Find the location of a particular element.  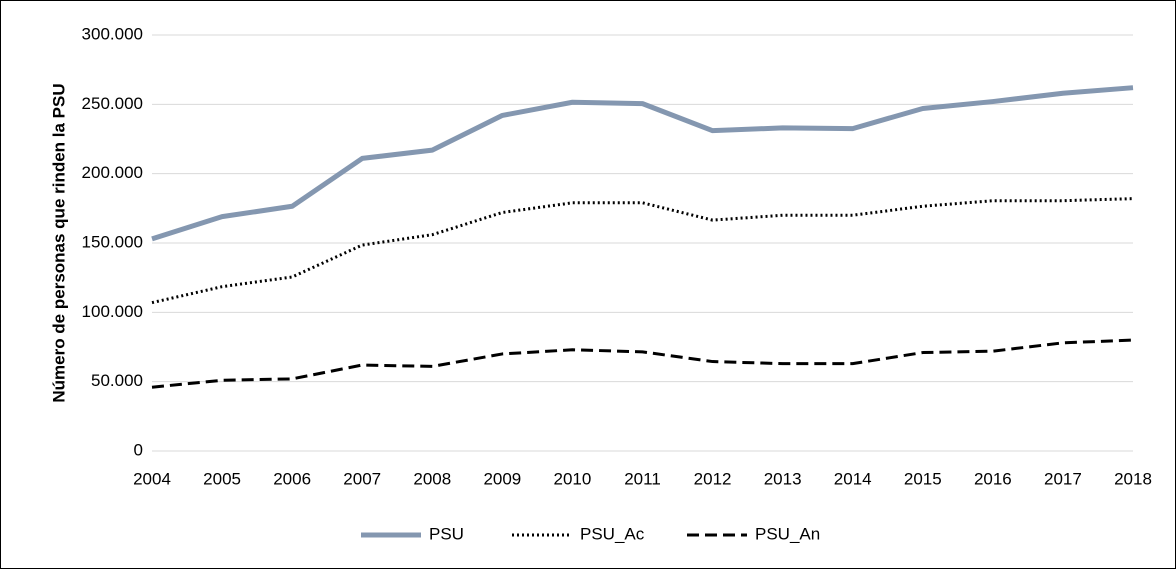

x-tick-label: 2008 is located at coordinates (432, 478).